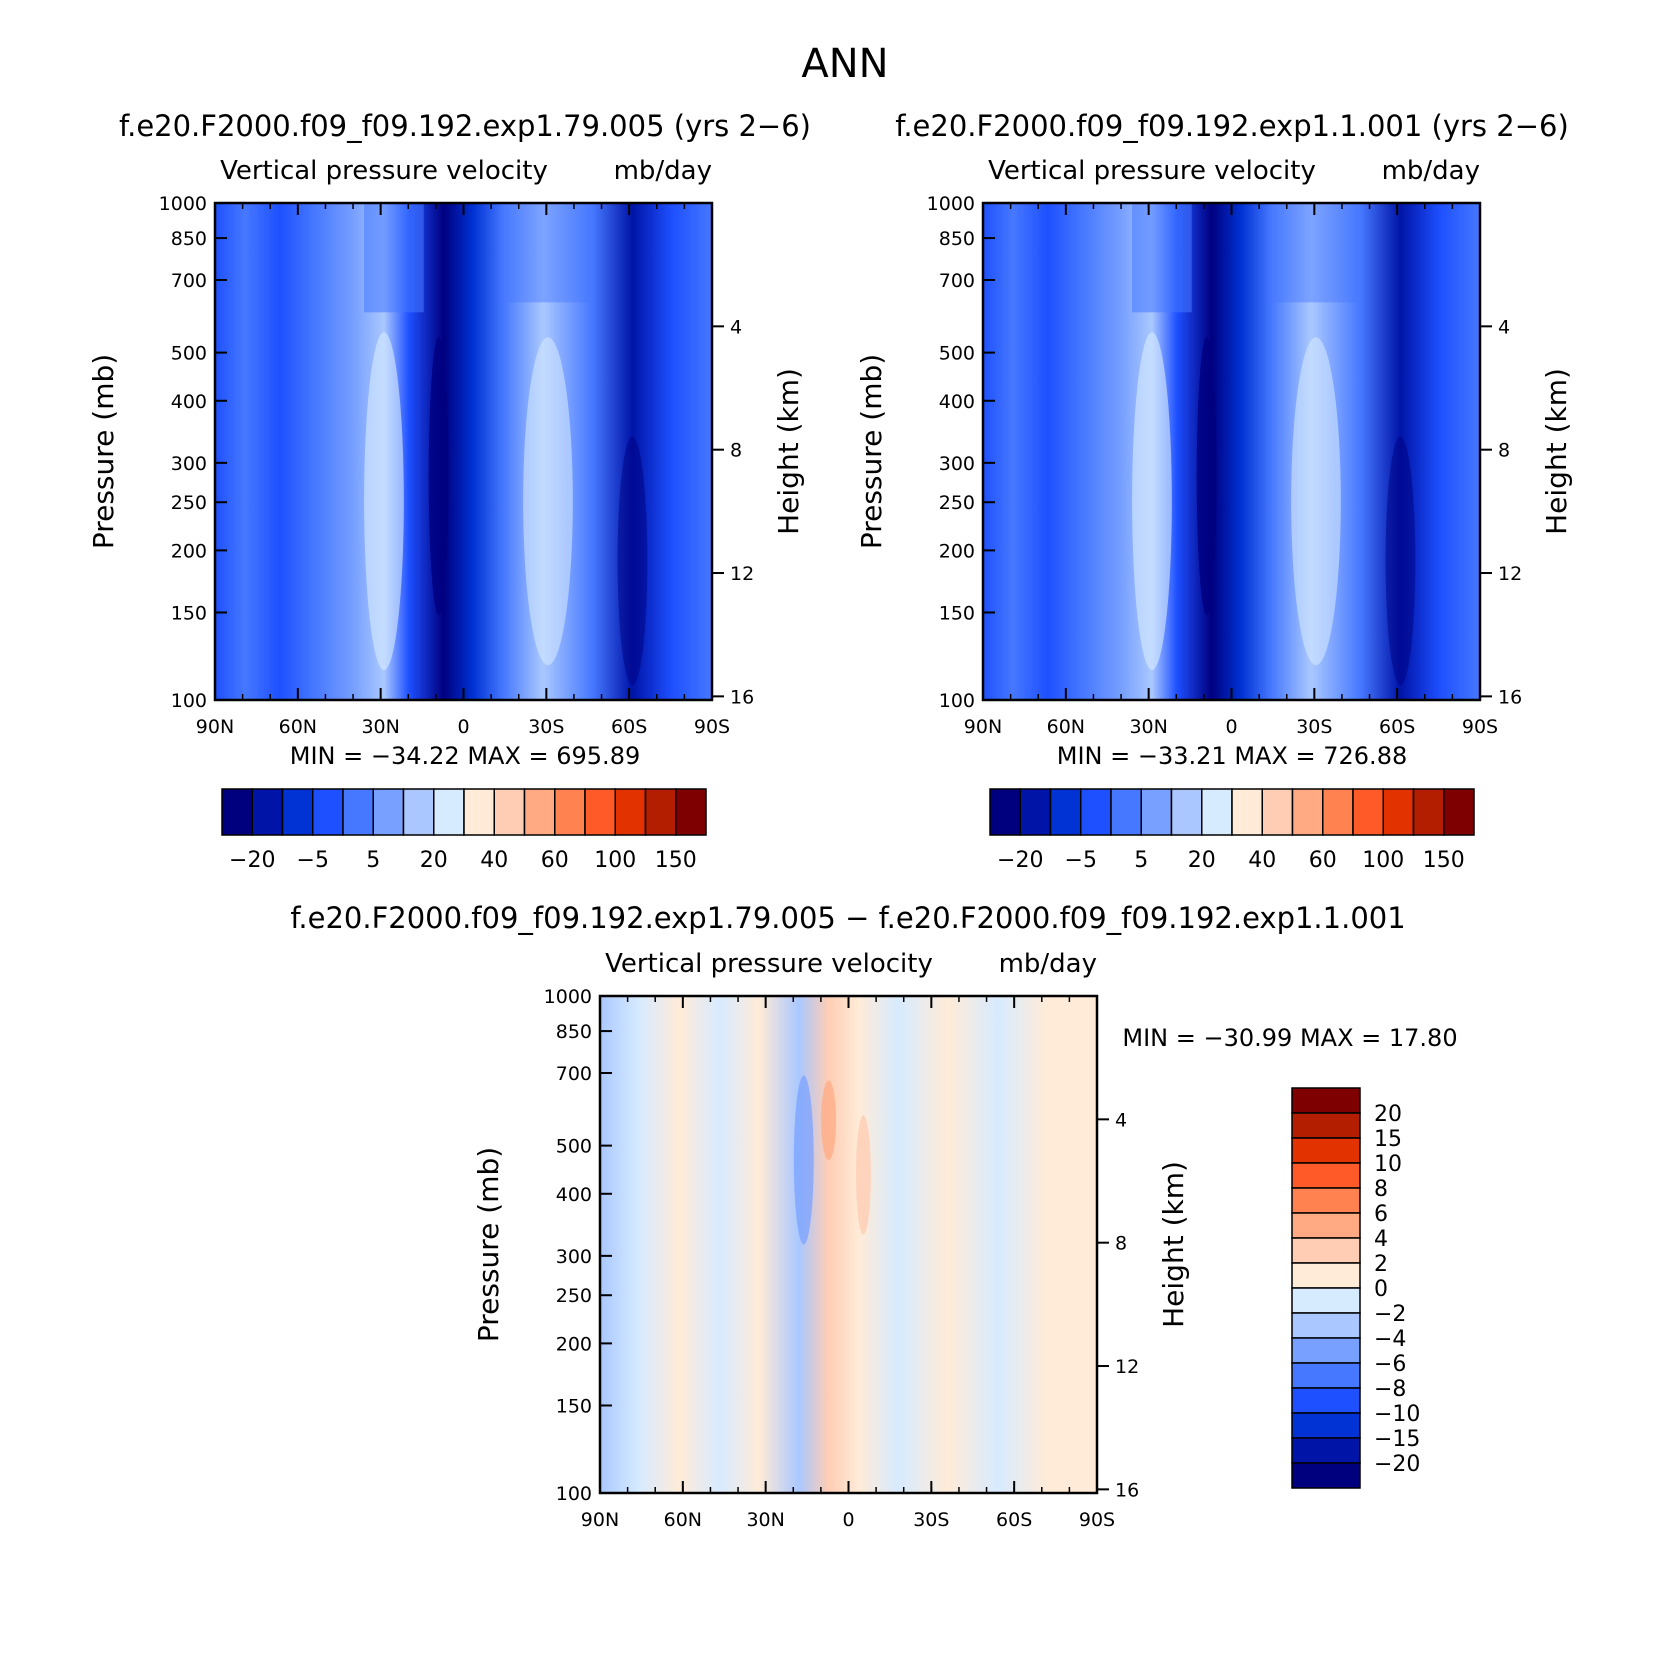 The width and height of the screenshot is (1674, 1672). What do you see at coordinates (189, 464) in the screenshot?
I see `y-tick-label: 300` at bounding box center [189, 464].